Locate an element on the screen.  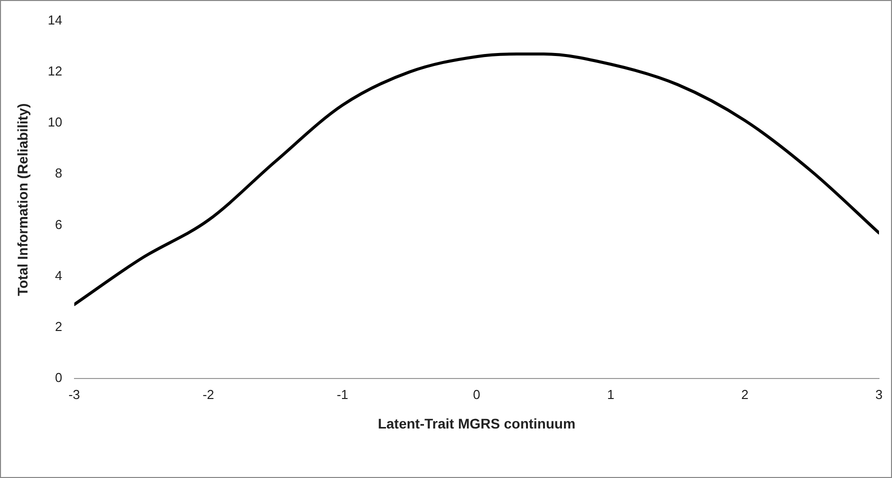
x-axis-title: Latent-Trait MGRS continuum is located at coordinates (477, 423).